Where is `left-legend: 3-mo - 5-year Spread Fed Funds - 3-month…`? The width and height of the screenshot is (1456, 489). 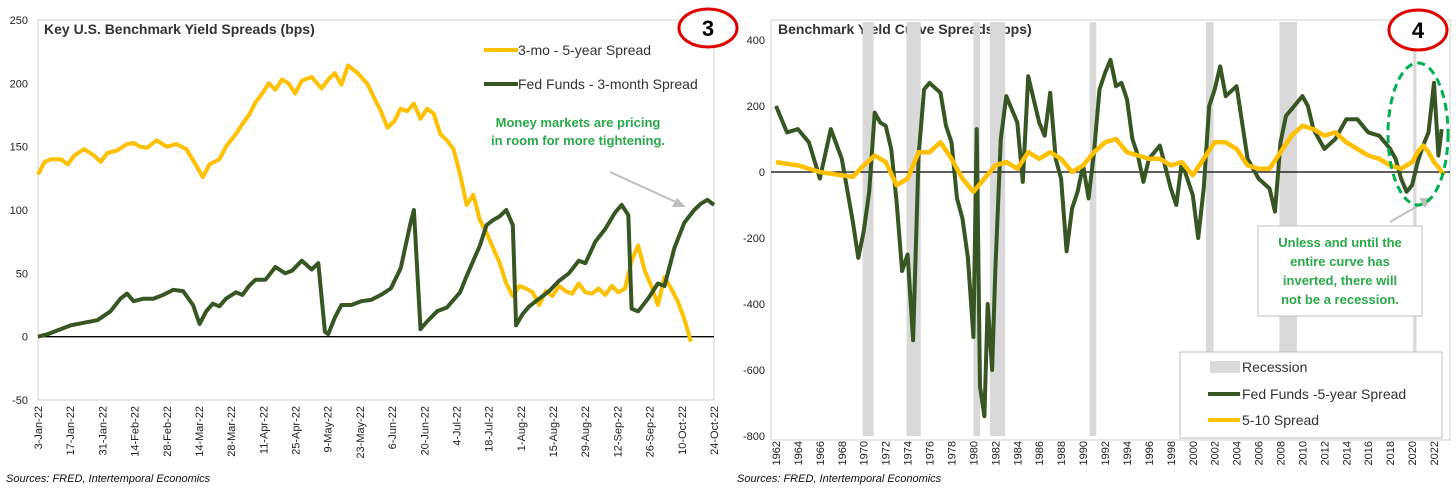 left-legend: 3-mo - 5-year Spread Fed Funds - 3-month… is located at coordinates (591, 67).